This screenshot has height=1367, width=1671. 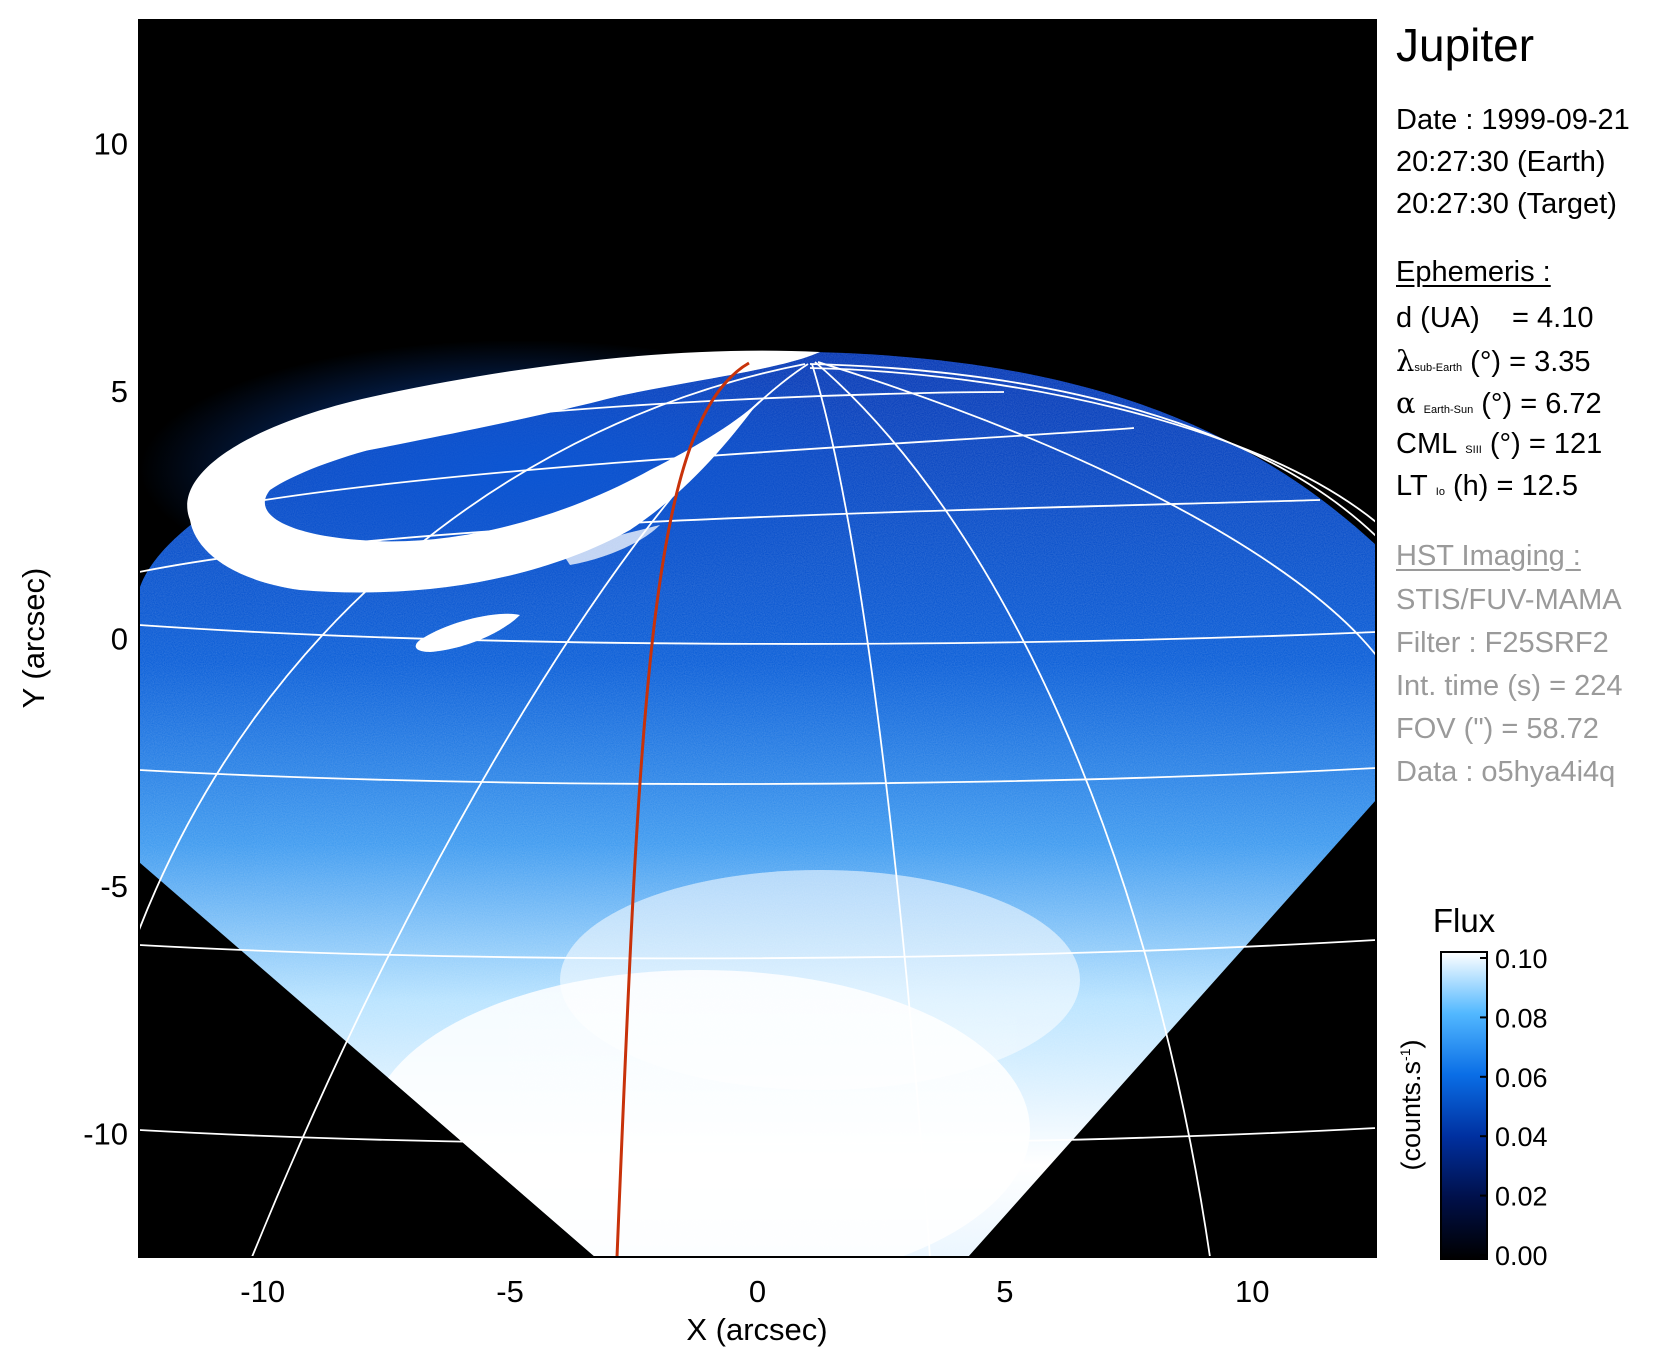 I want to click on earth-time-line: 20:27:30 (Earth), so click(x=1501, y=162).